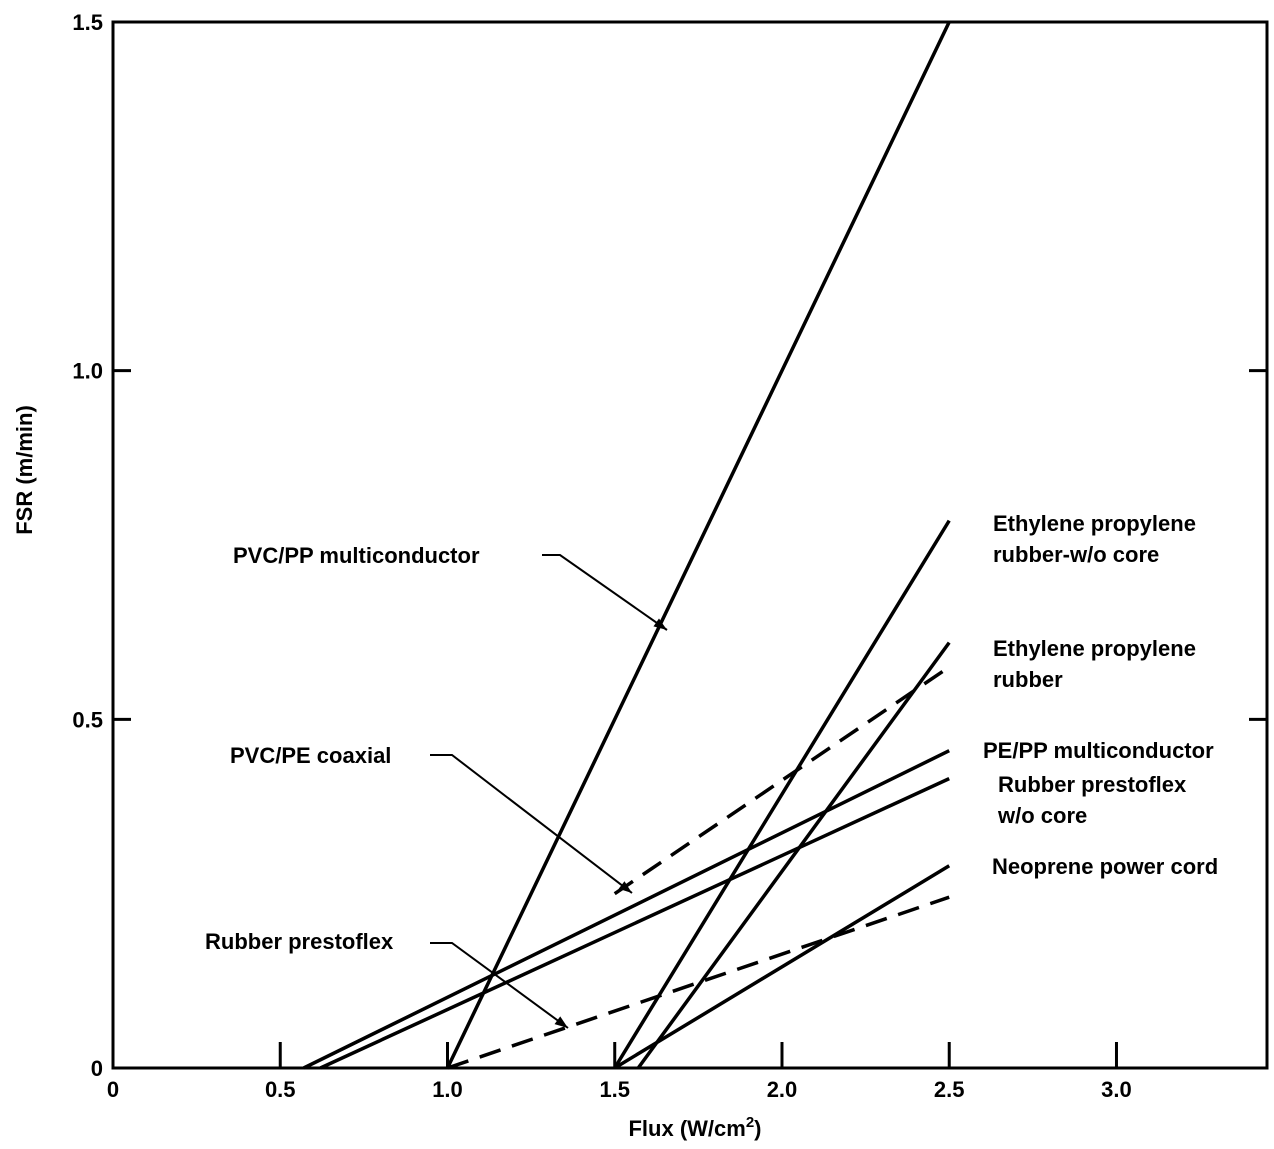 This screenshot has width=1274, height=1149. Describe the element at coordinates (625, 887) in the screenshot. I see `arrowhead-pvc-pe` at that location.